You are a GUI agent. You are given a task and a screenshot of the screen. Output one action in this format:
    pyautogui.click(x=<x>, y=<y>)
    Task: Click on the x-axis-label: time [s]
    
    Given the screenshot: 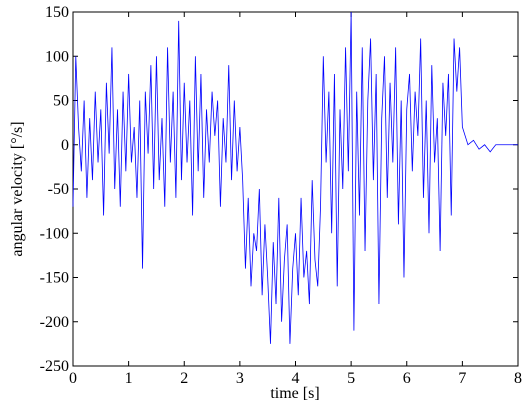 What is the action you would take?
    pyautogui.click(x=294, y=393)
    